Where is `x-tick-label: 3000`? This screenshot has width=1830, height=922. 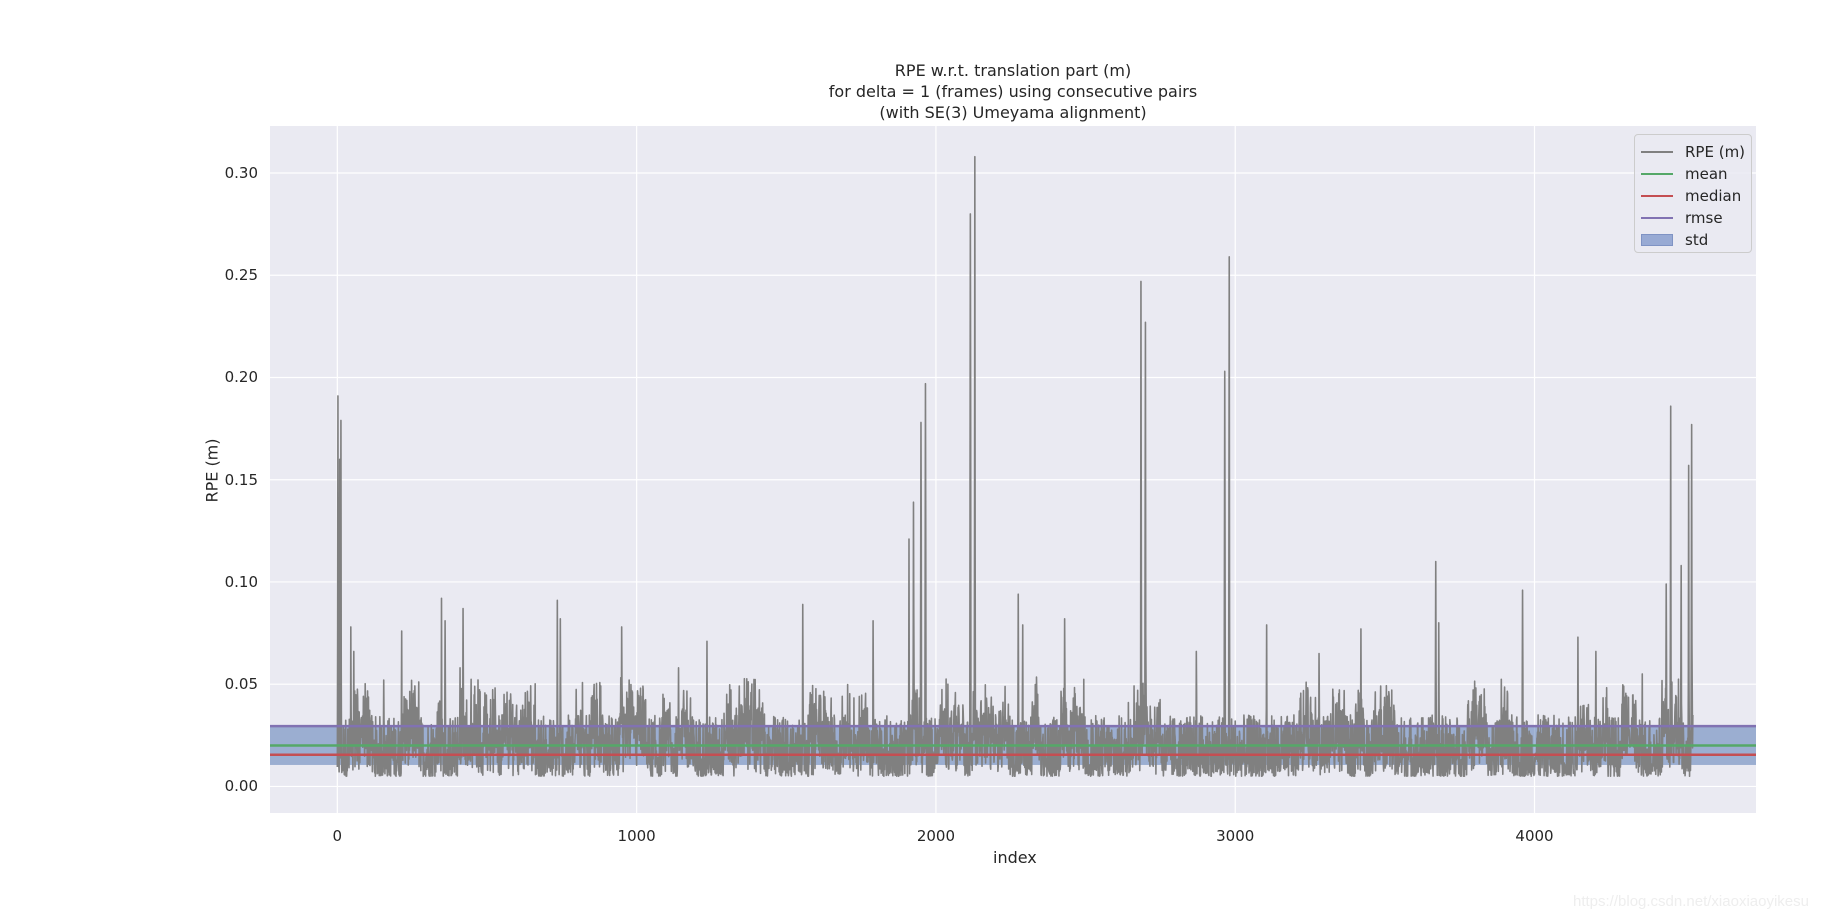 x-tick-label: 3000 is located at coordinates (1235, 836).